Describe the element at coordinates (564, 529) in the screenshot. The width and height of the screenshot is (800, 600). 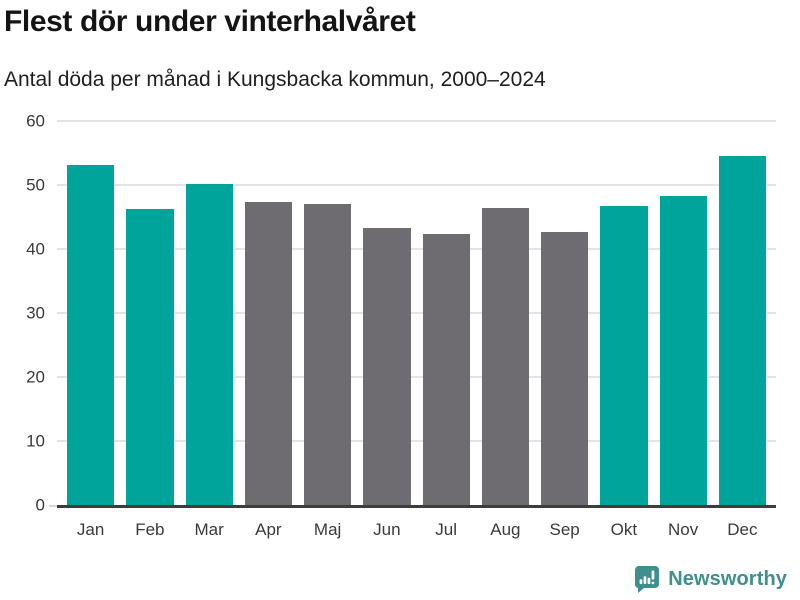
I see `x-axis-label-sep: Sep` at that location.